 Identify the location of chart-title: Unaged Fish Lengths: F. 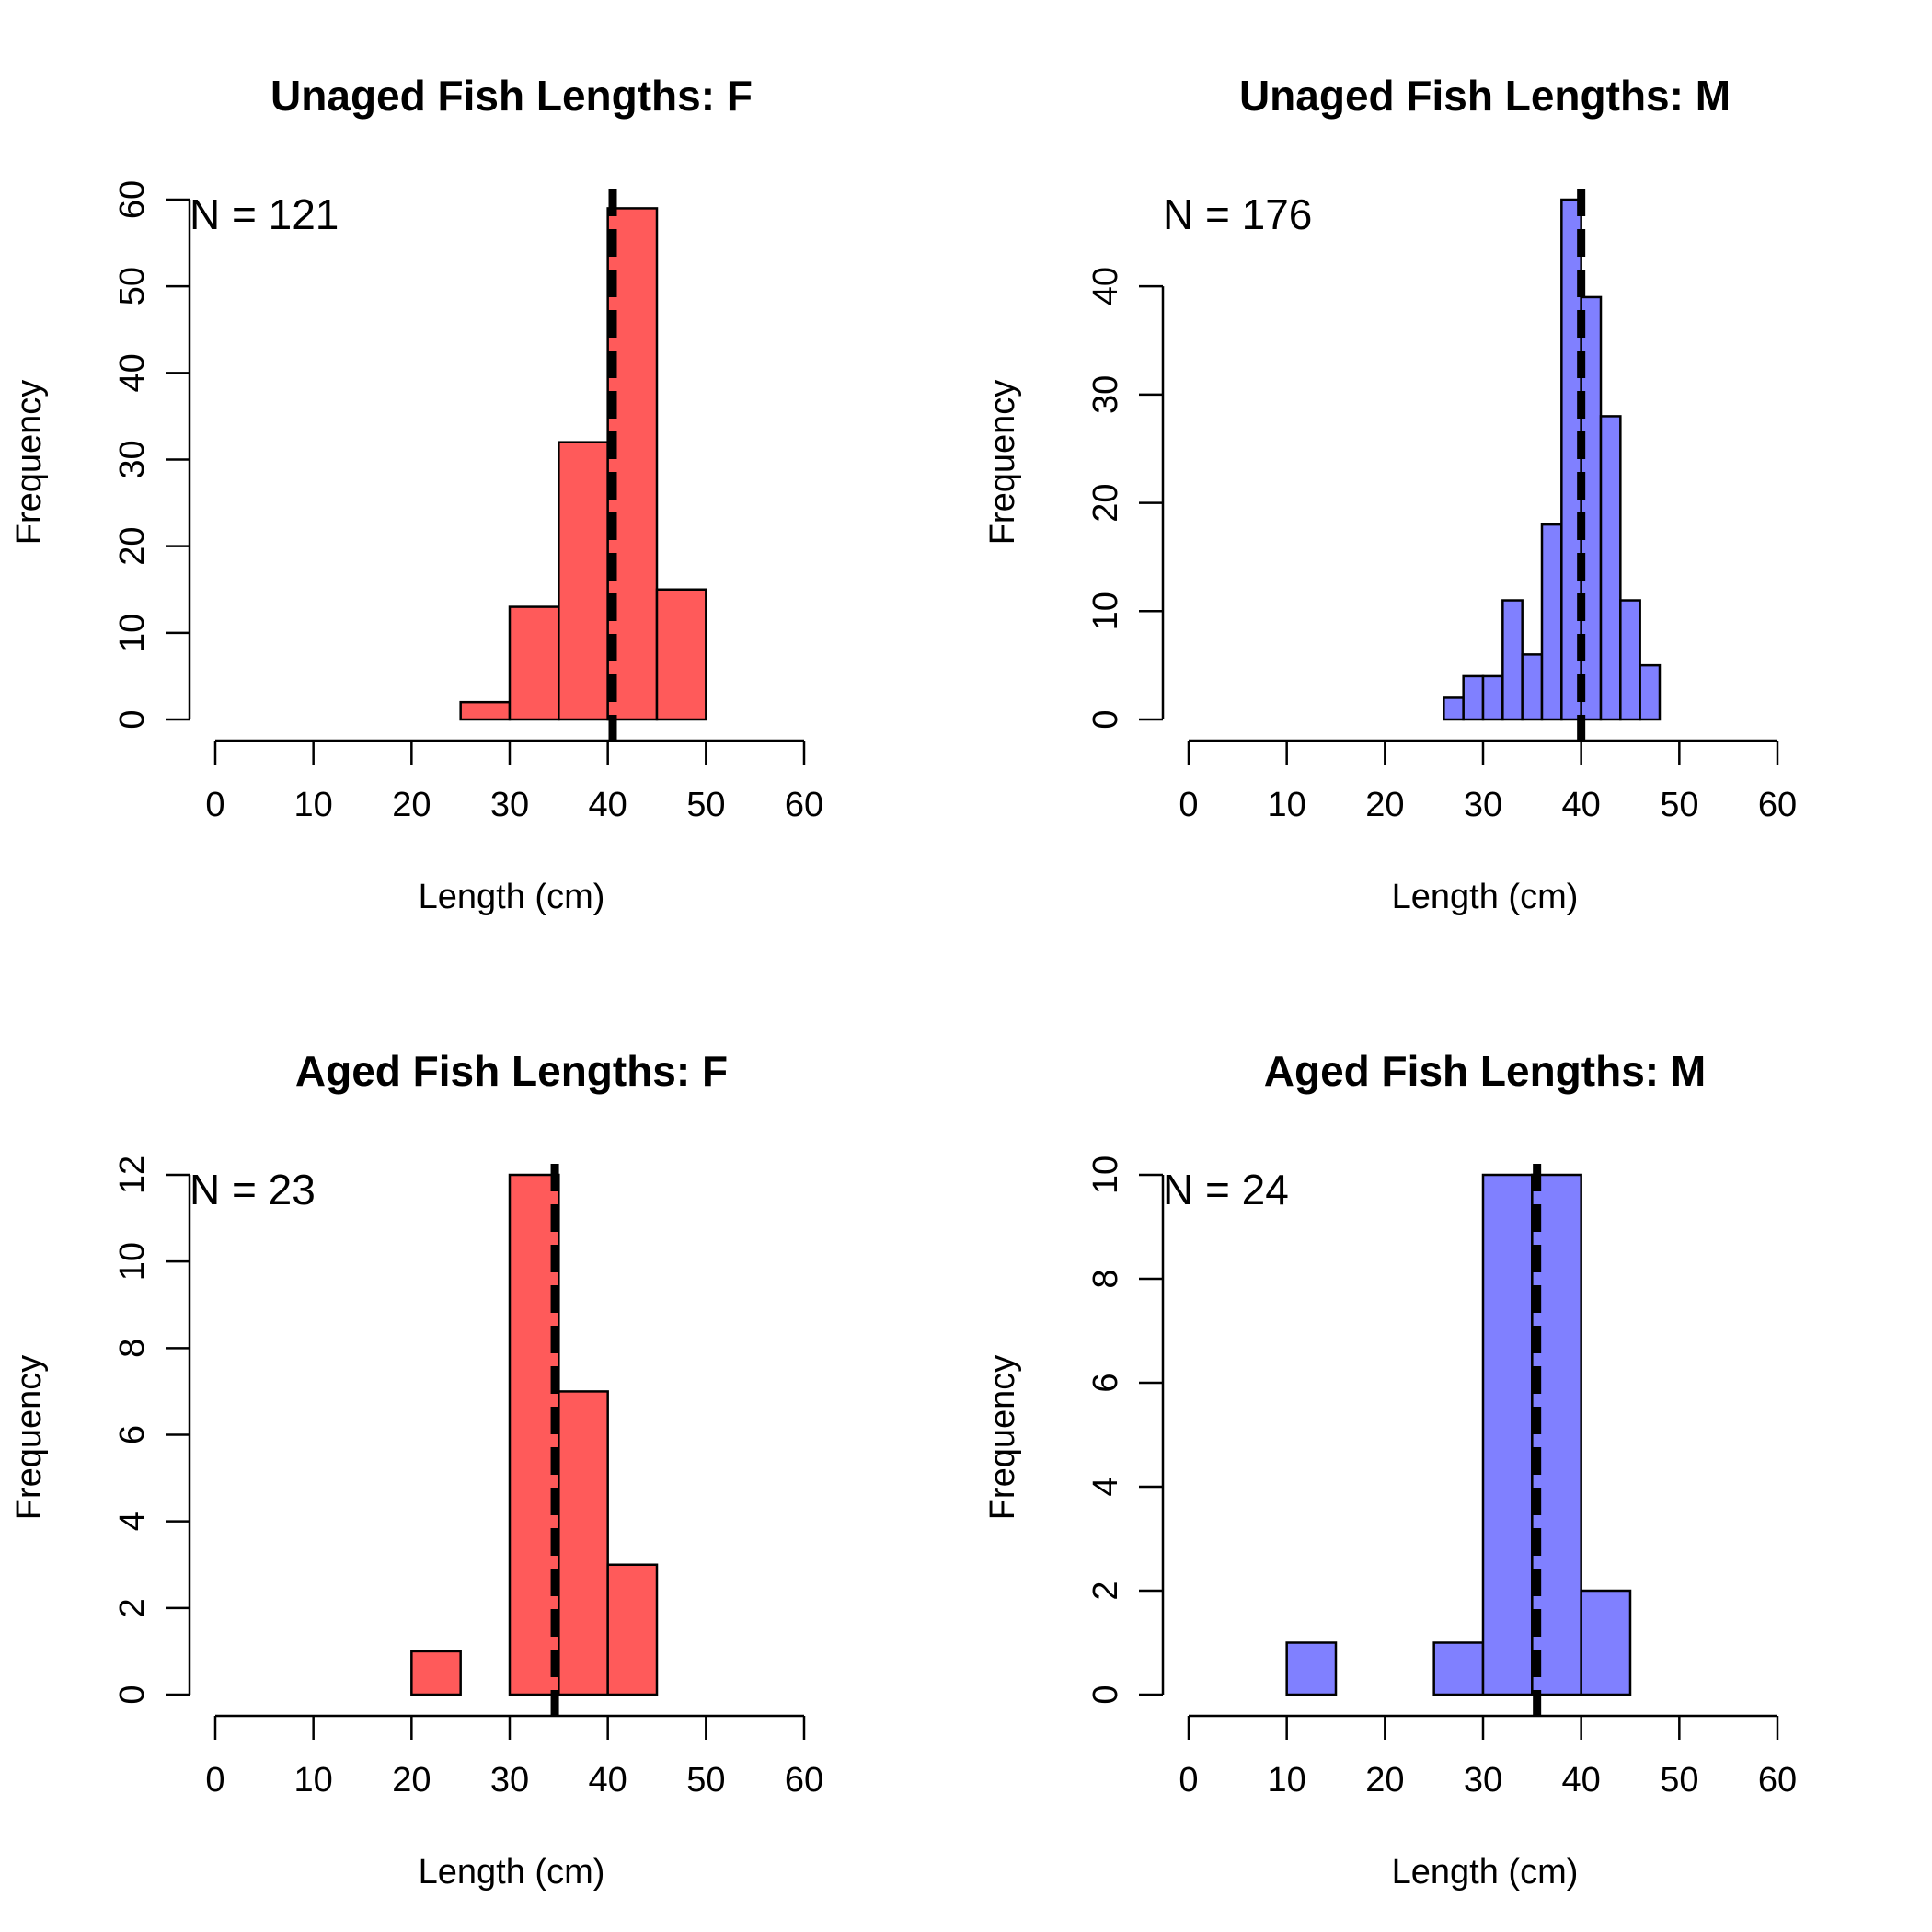
(511, 96).